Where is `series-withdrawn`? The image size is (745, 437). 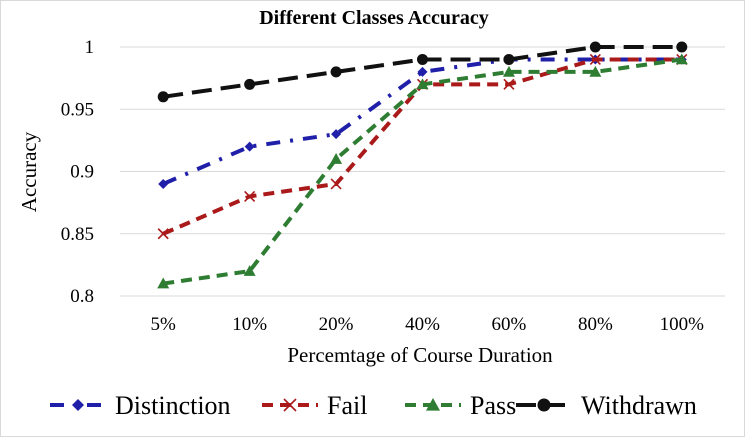
series-withdrawn is located at coordinates (422, 72).